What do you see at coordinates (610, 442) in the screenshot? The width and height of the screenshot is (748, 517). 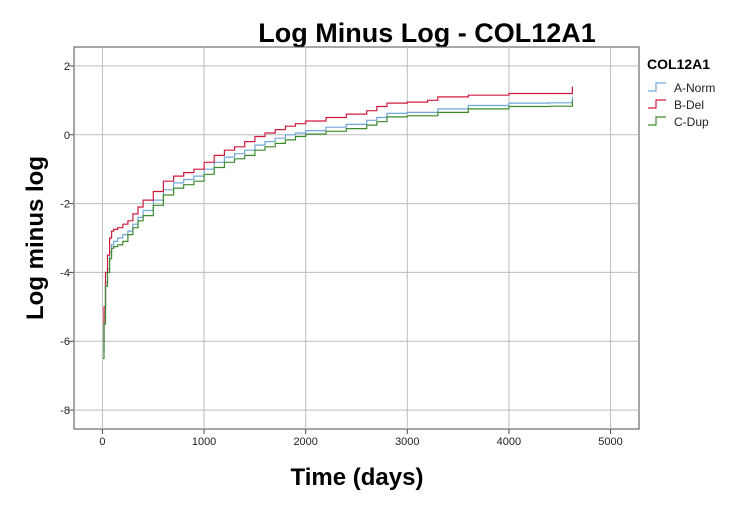 I see `x-tick-label: 5000` at bounding box center [610, 442].